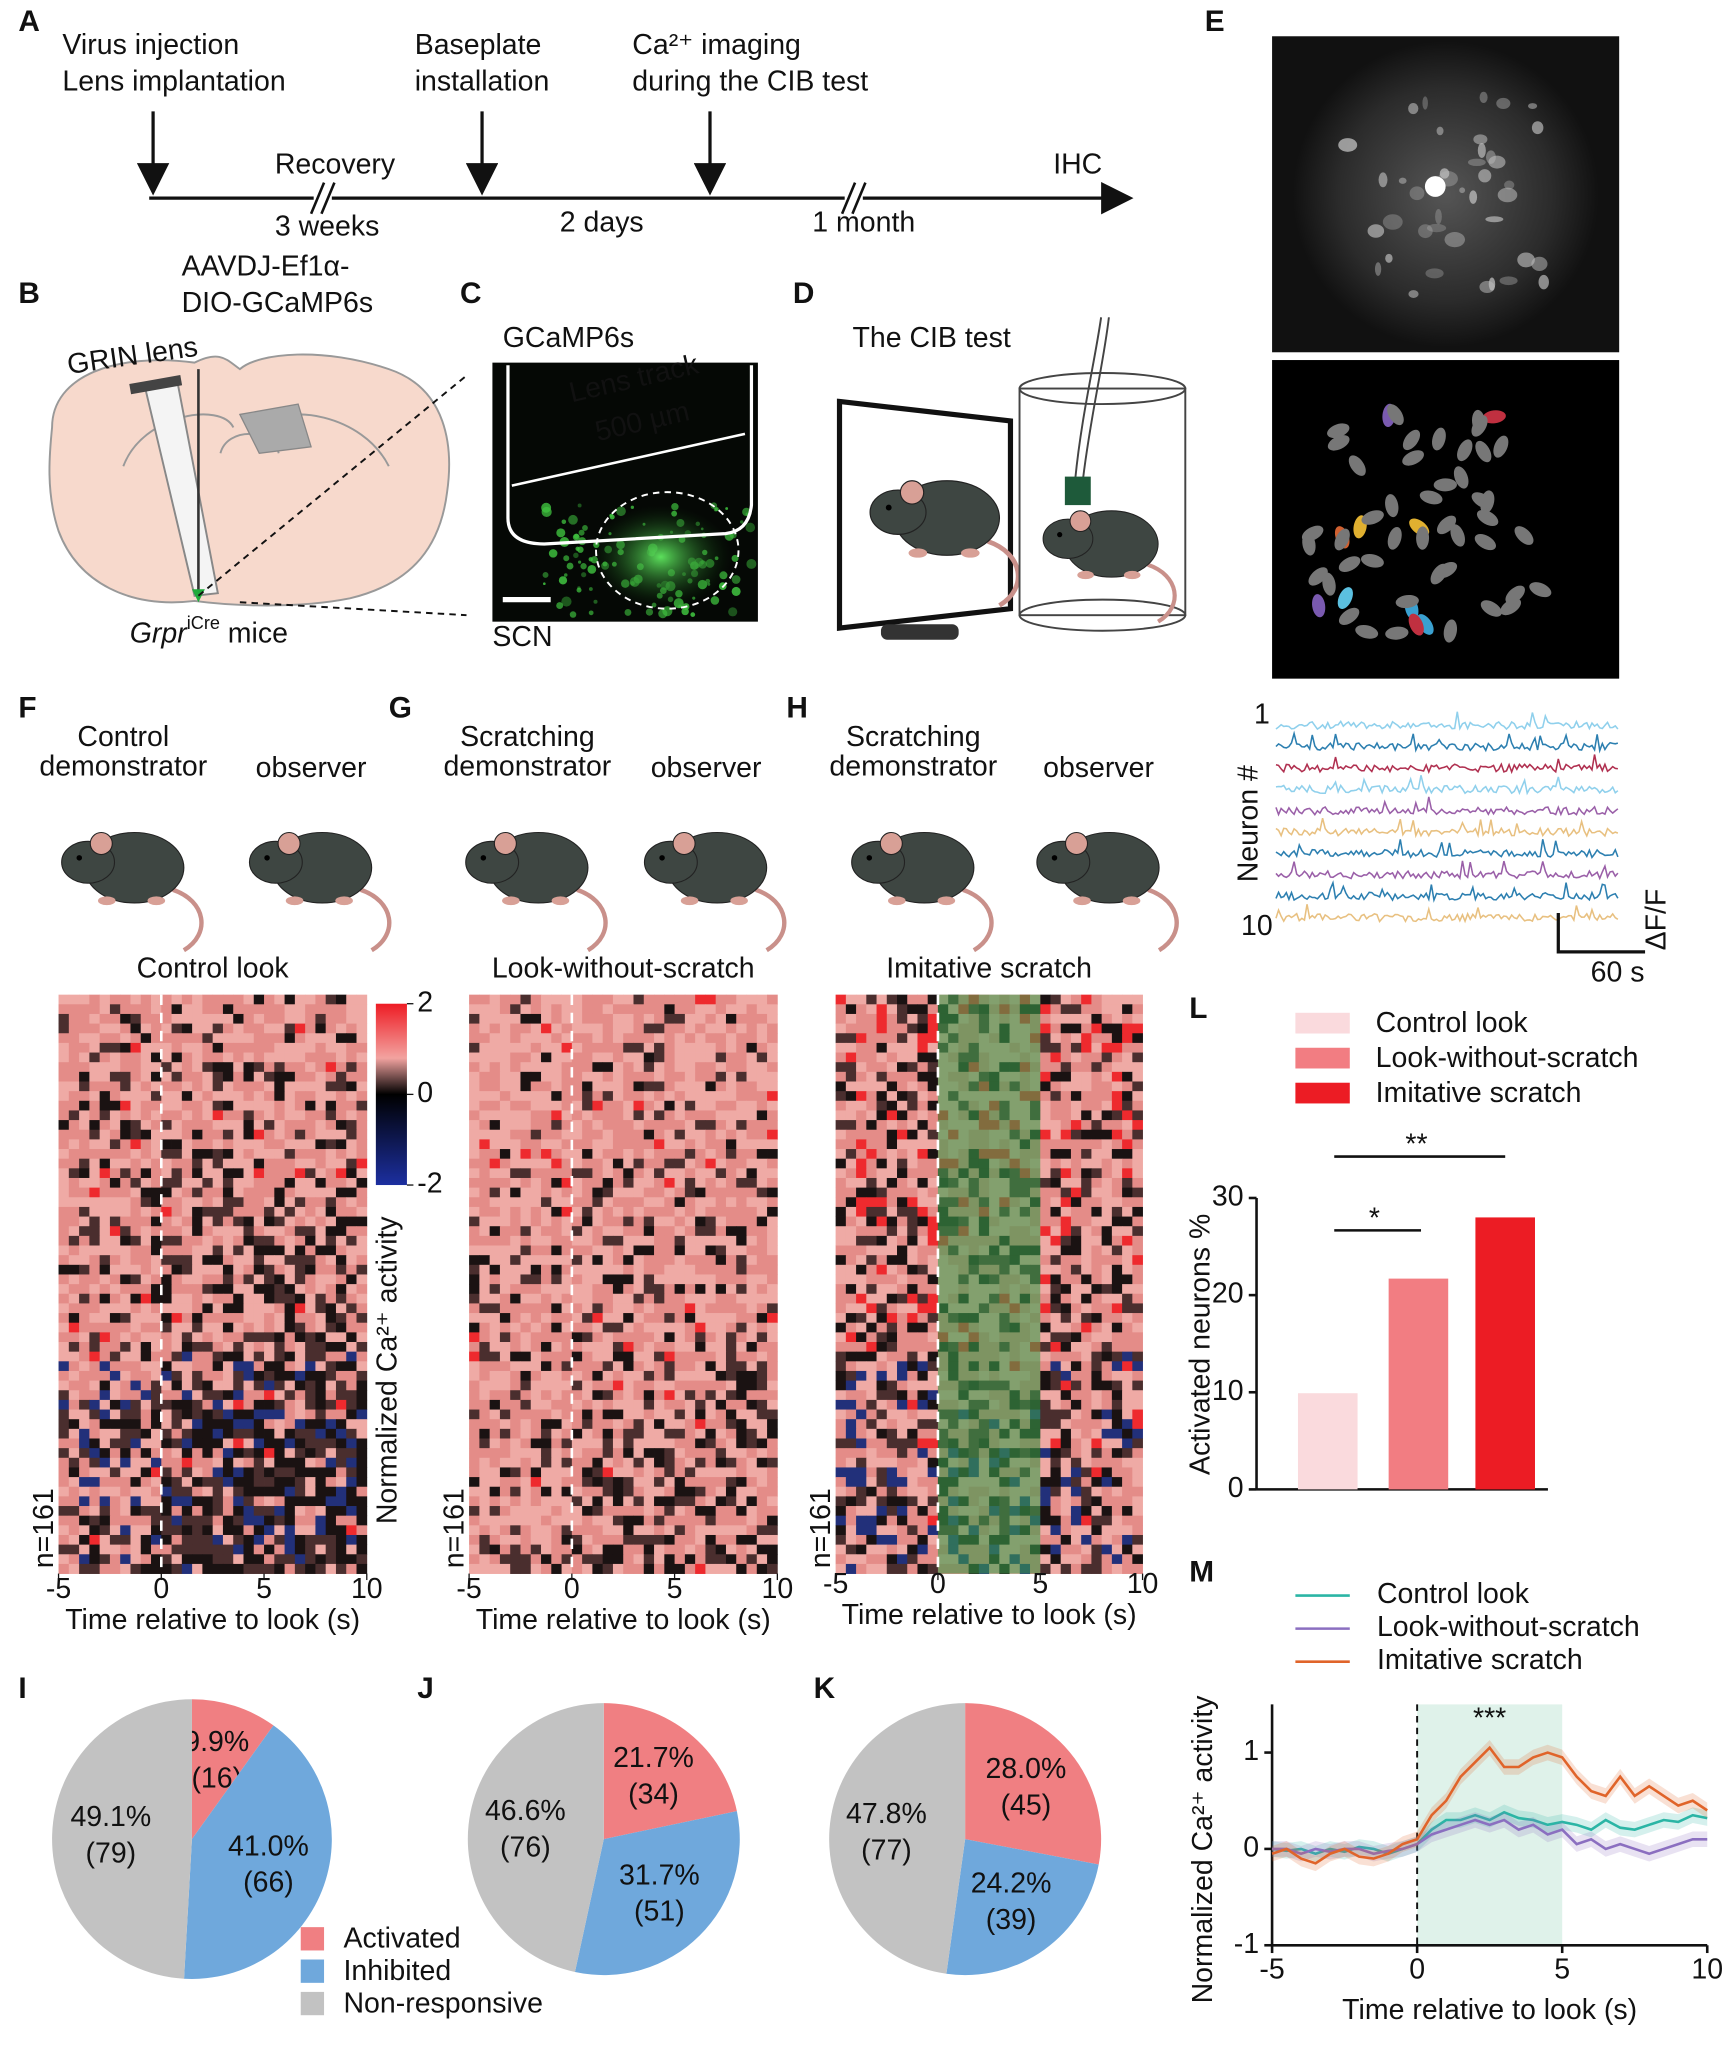  I want to click on mouse-foot, so click(106, 901).